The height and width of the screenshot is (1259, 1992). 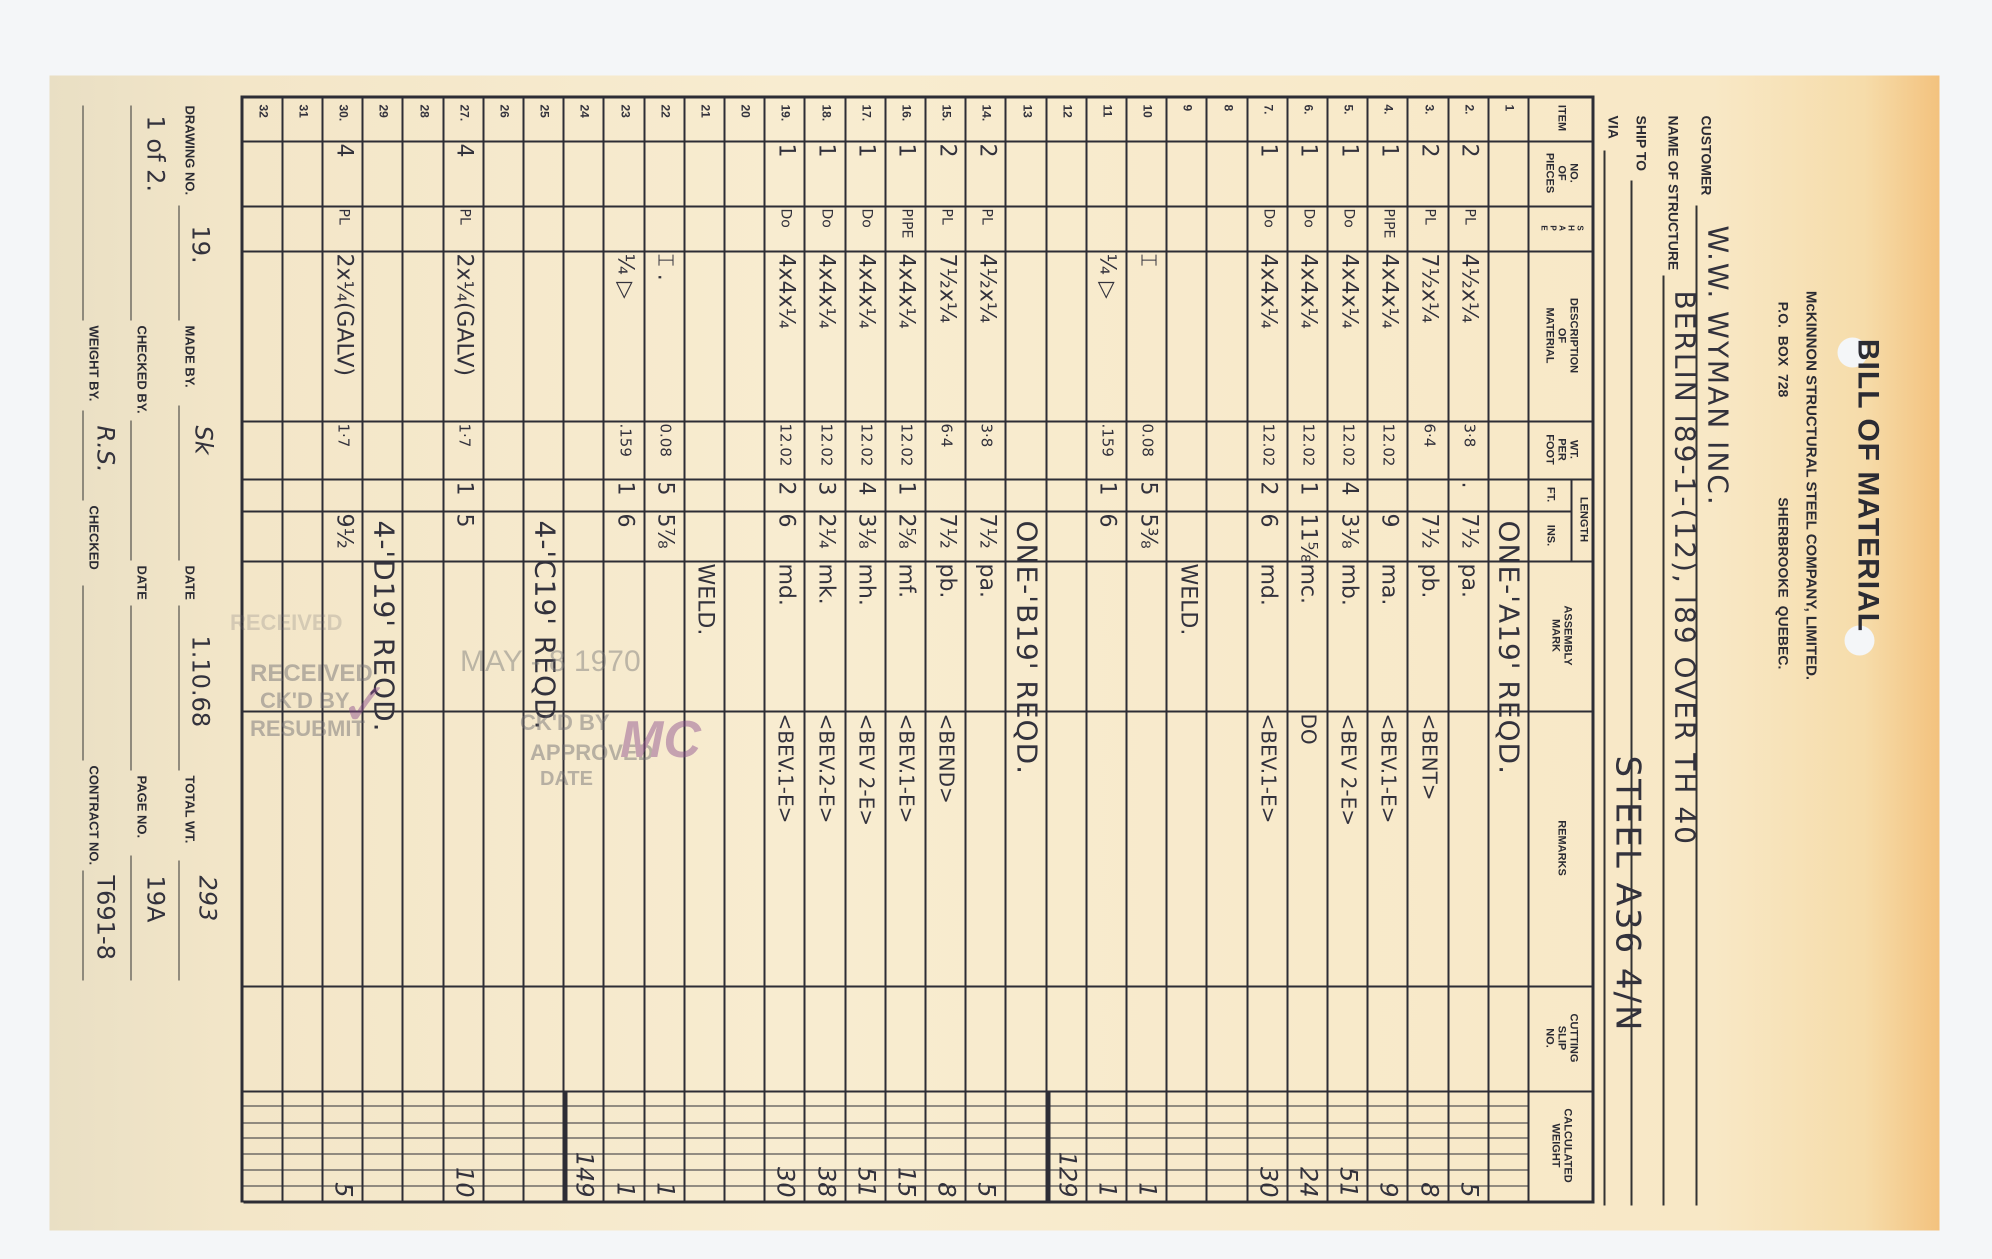 What do you see at coordinates (625, 1190) in the screenshot?
I see `cell-weight: 1` at bounding box center [625, 1190].